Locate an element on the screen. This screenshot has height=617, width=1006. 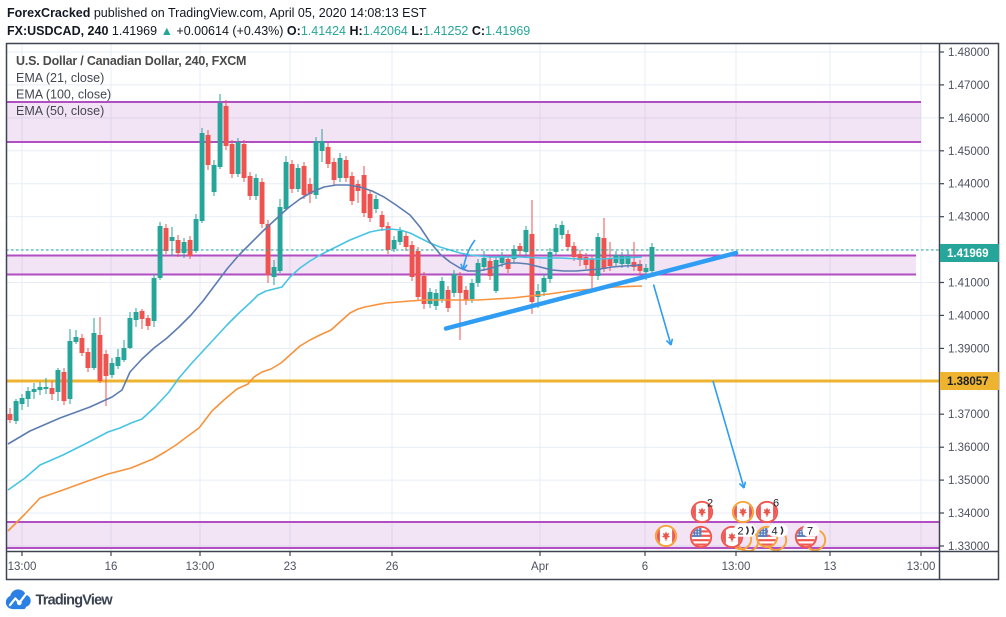
svg-text: 1.47000 is located at coordinates (969, 86).